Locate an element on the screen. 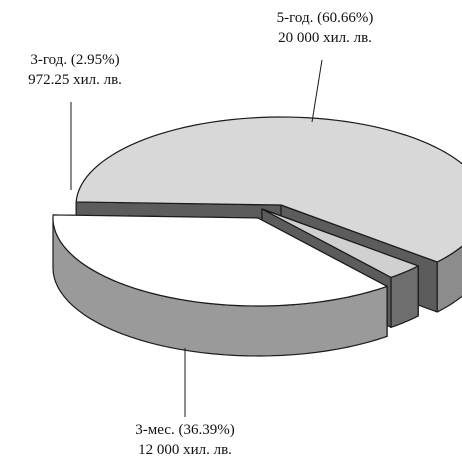 The height and width of the screenshot is (462, 462). leader-line-5god is located at coordinates (317, 91).